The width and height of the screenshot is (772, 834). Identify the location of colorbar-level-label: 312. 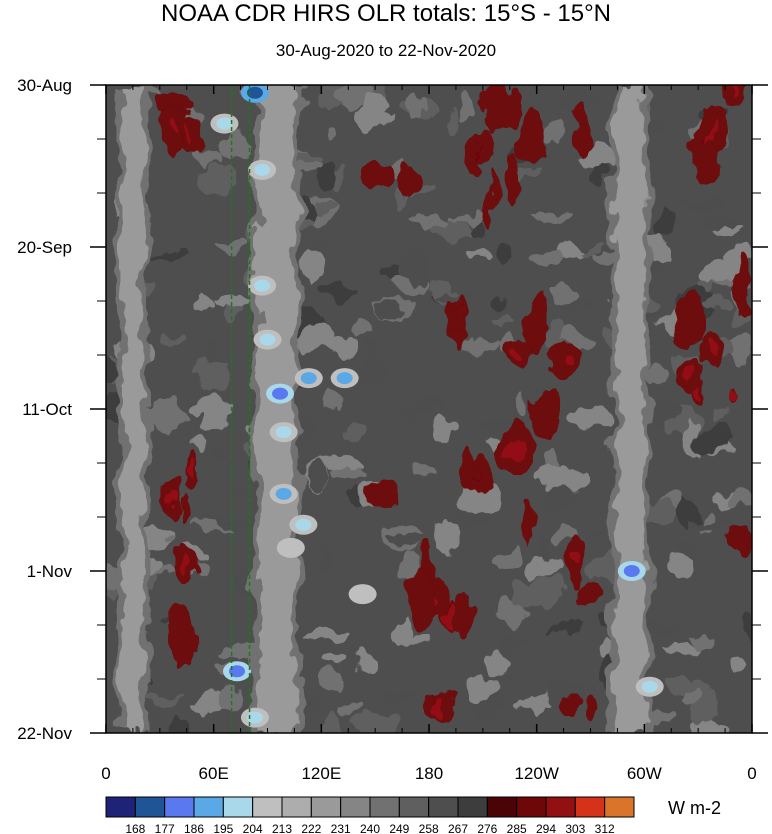
(605, 828).